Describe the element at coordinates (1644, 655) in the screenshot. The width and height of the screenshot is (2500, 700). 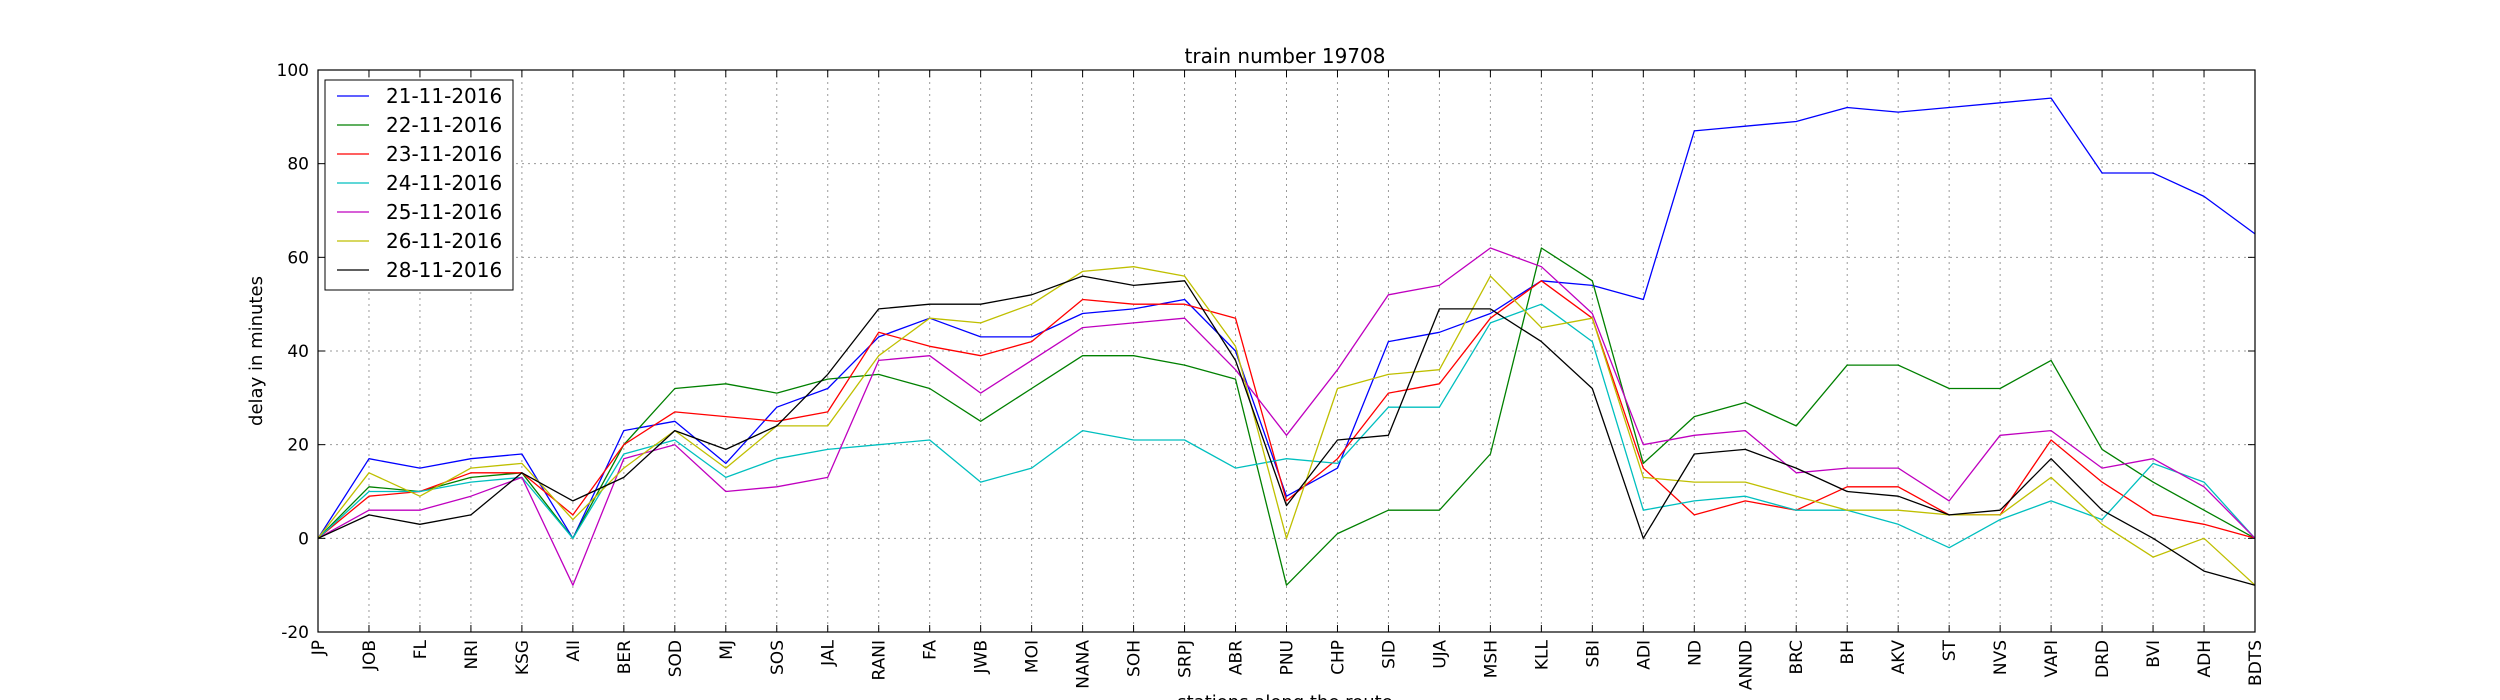
I see `x-tick-label: ADI` at that location.